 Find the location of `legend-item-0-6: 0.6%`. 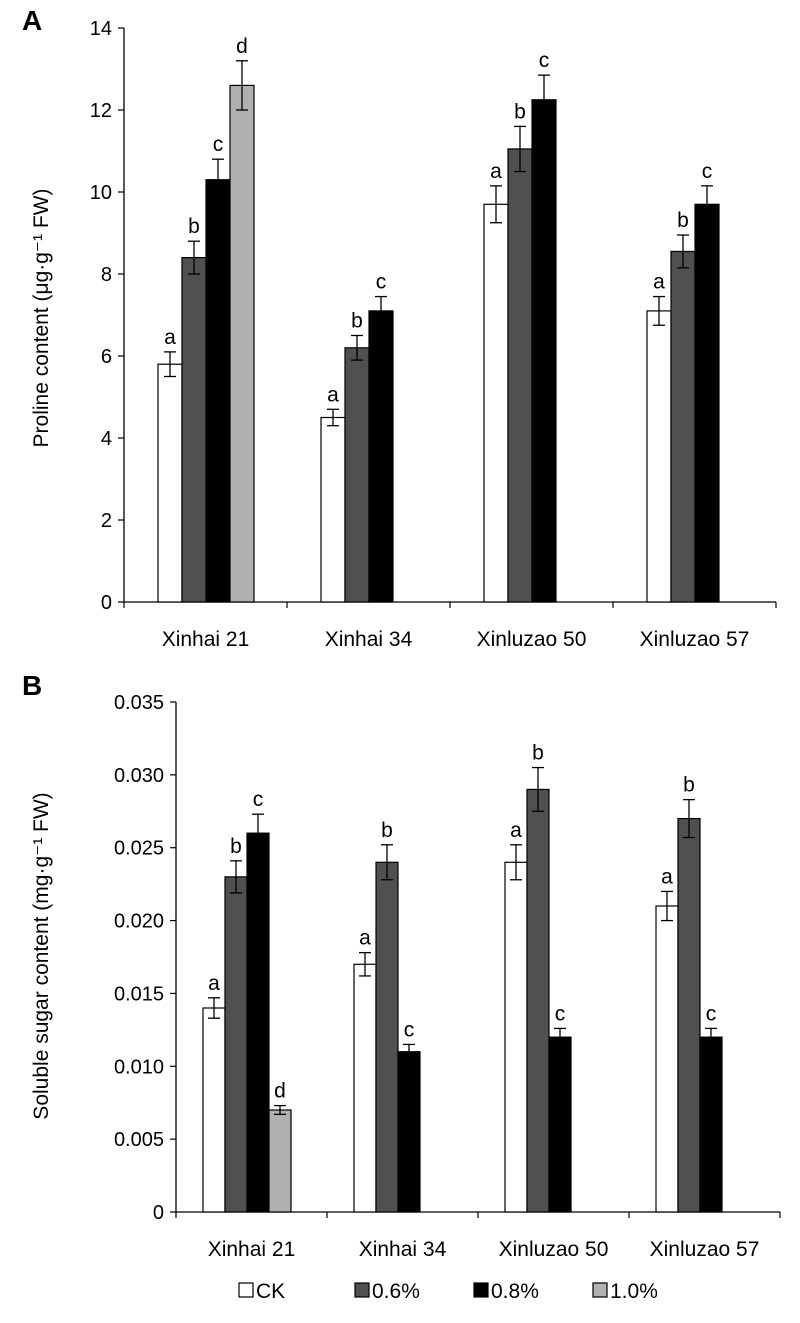

legend-item-0-6: 0.6% is located at coordinates (387, 1291).